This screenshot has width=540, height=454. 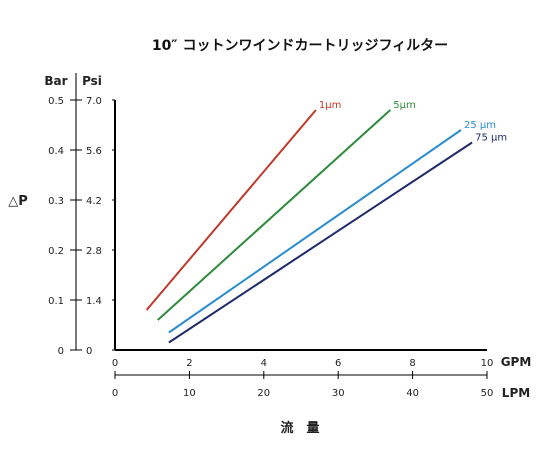 What do you see at coordinates (55, 81) in the screenshot?
I see `y-unit-bar: Bar` at bounding box center [55, 81].